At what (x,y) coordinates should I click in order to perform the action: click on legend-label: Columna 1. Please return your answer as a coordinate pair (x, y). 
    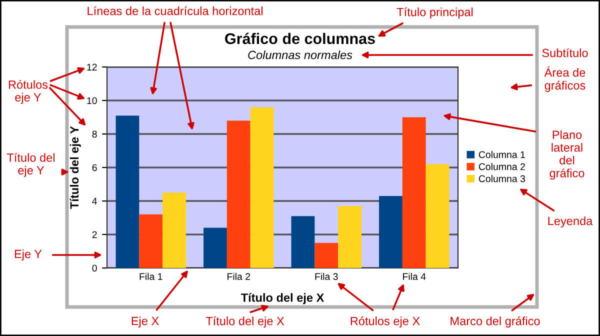
    Looking at the image, I should click on (501, 154).